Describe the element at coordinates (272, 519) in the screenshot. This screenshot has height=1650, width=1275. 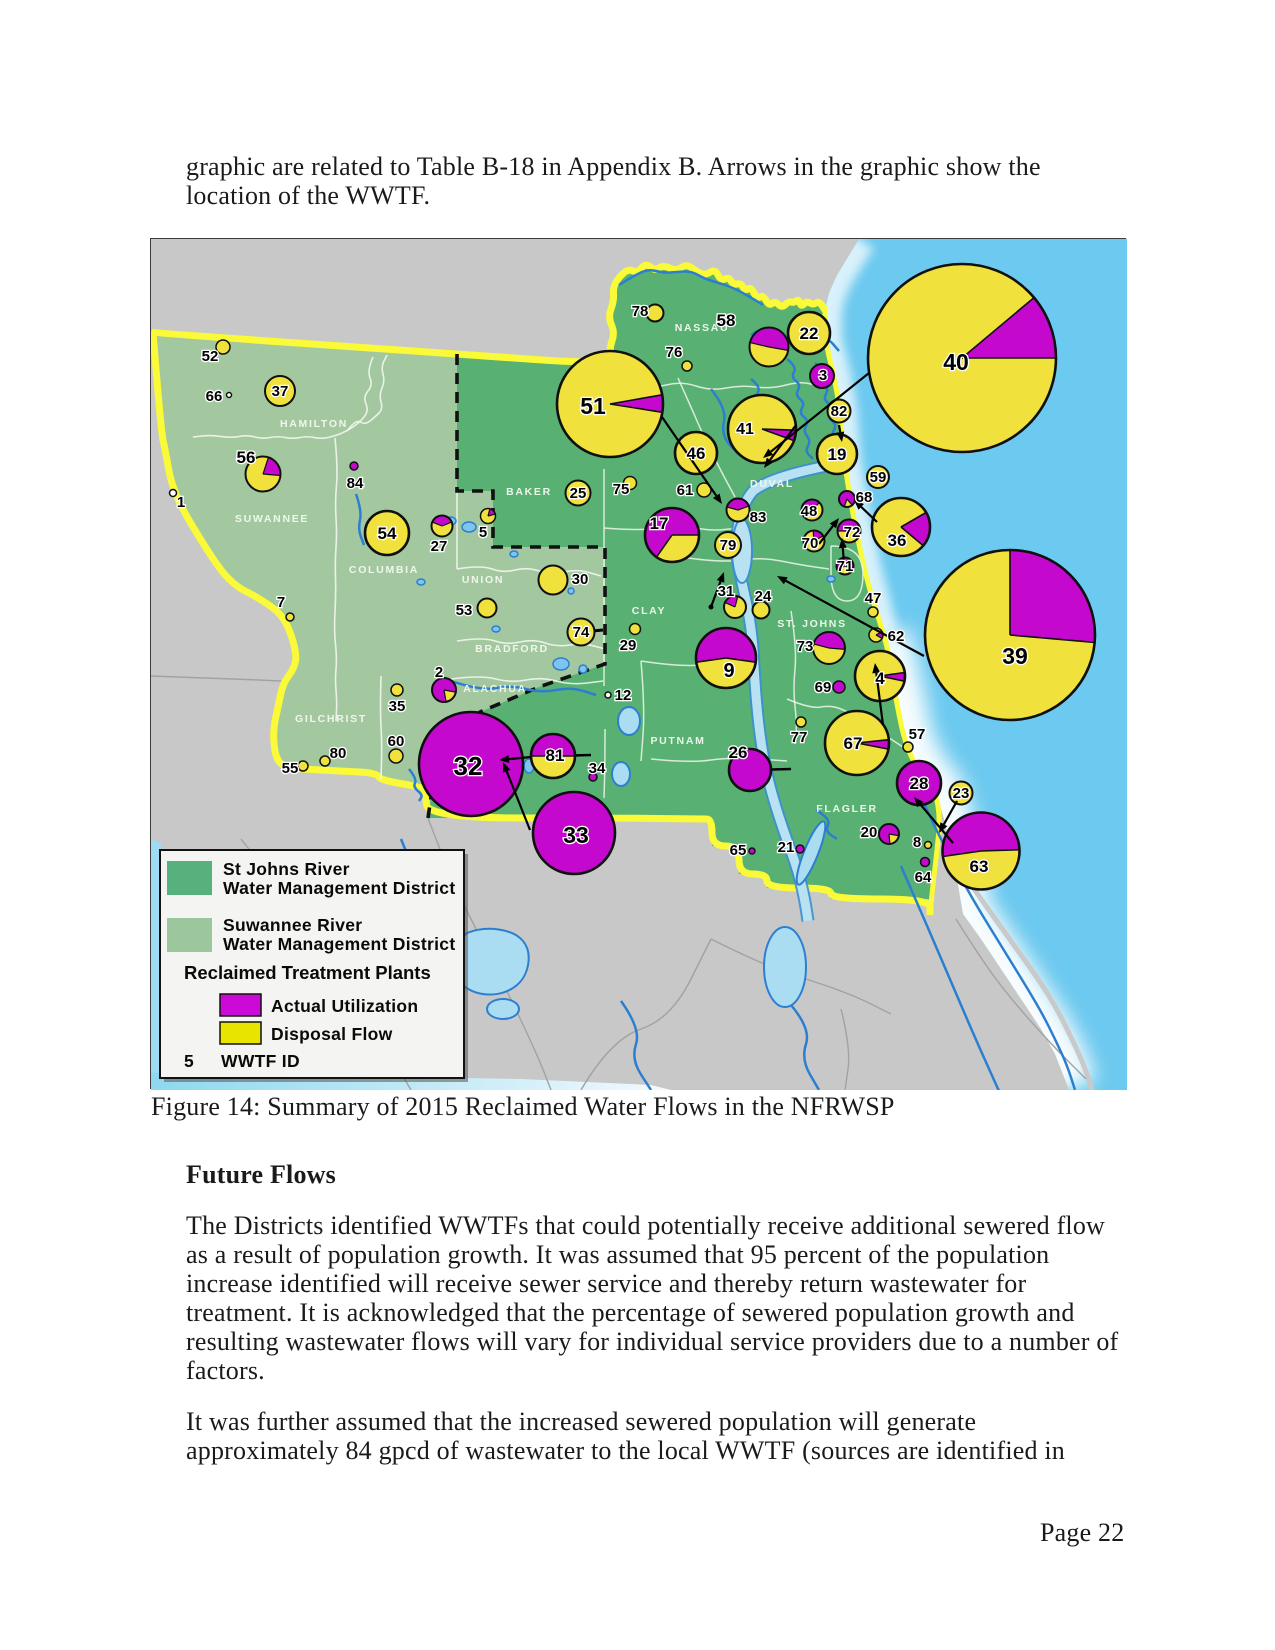
I see `svg-text: SUWANNEE` at that location.